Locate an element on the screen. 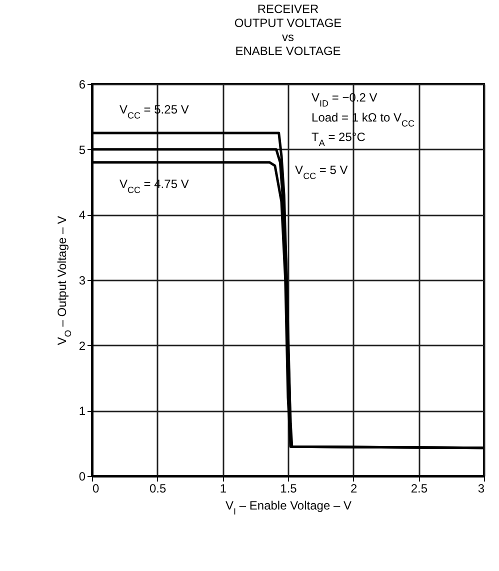 The image size is (499, 571). y-tick-label: 5 is located at coordinates (82, 149).